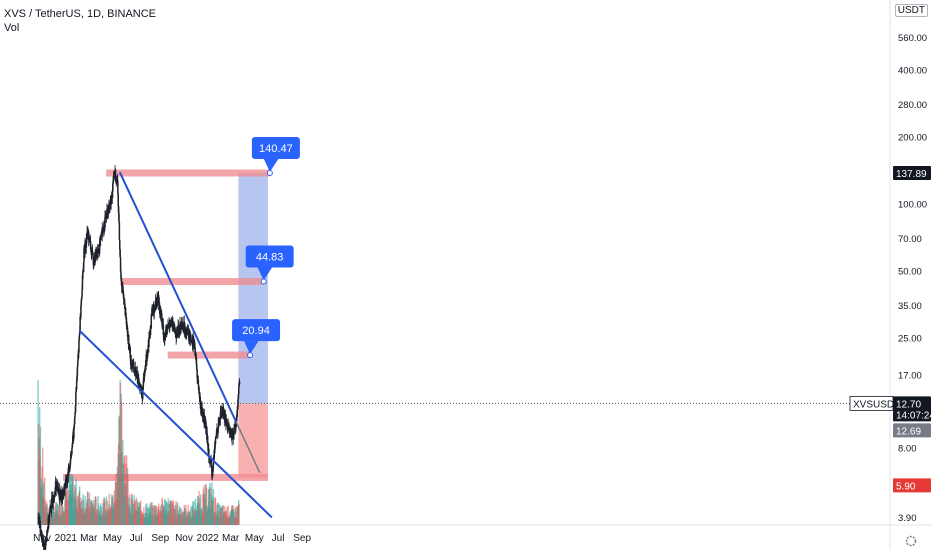 This screenshot has height=550, width=932. Describe the element at coordinates (912, 105) in the screenshot. I see `price-tick-label: 280.00` at that location.